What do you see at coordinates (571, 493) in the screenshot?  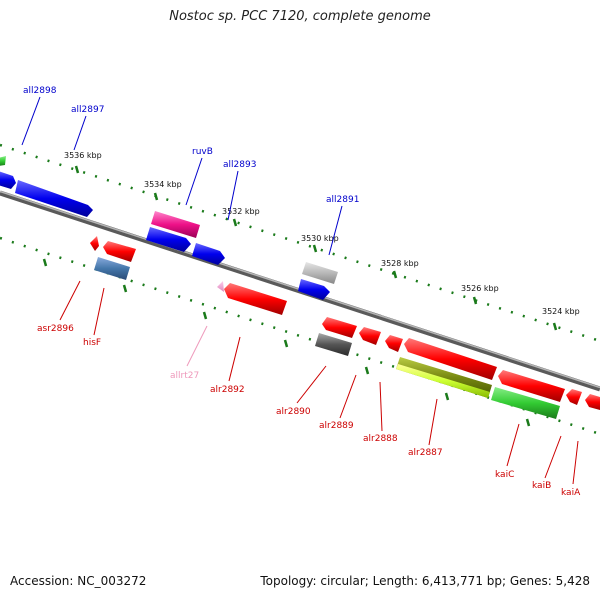 I see `gene-label-kaiA: kaiA` at bounding box center [571, 493].